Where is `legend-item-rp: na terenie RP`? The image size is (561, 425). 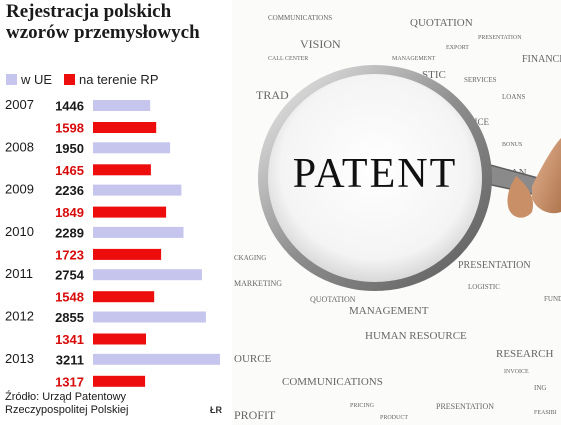 legend-item-rp: na terenie RP is located at coordinates (111, 80).